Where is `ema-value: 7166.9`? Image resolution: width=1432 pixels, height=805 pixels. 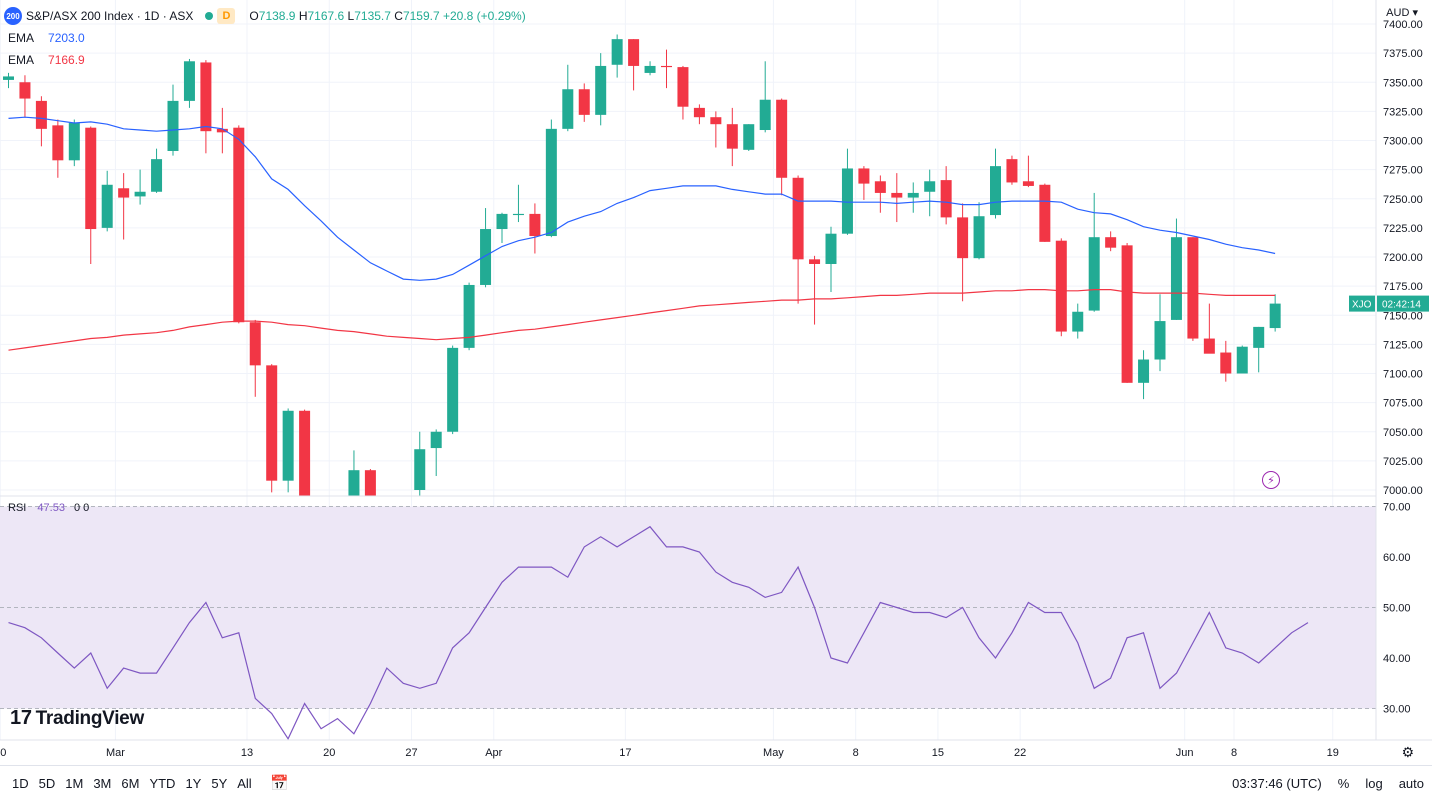
ema-value: 7166.9 is located at coordinates (66, 60).